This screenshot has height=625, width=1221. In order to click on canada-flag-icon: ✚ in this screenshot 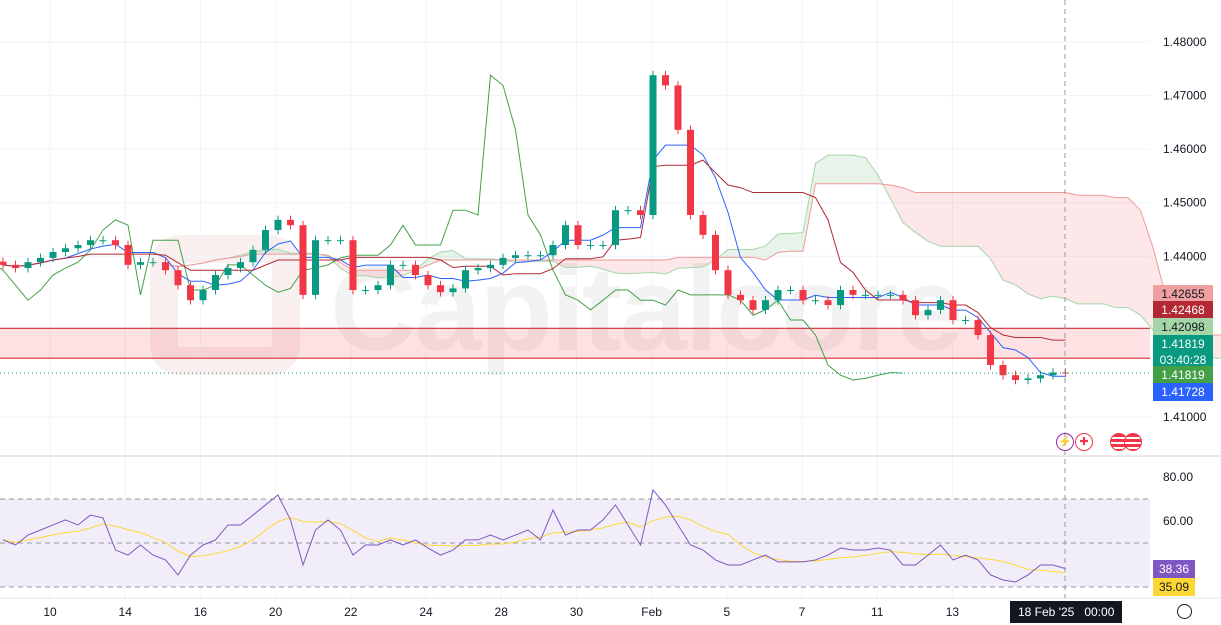, I will do `click(1084, 442)`.